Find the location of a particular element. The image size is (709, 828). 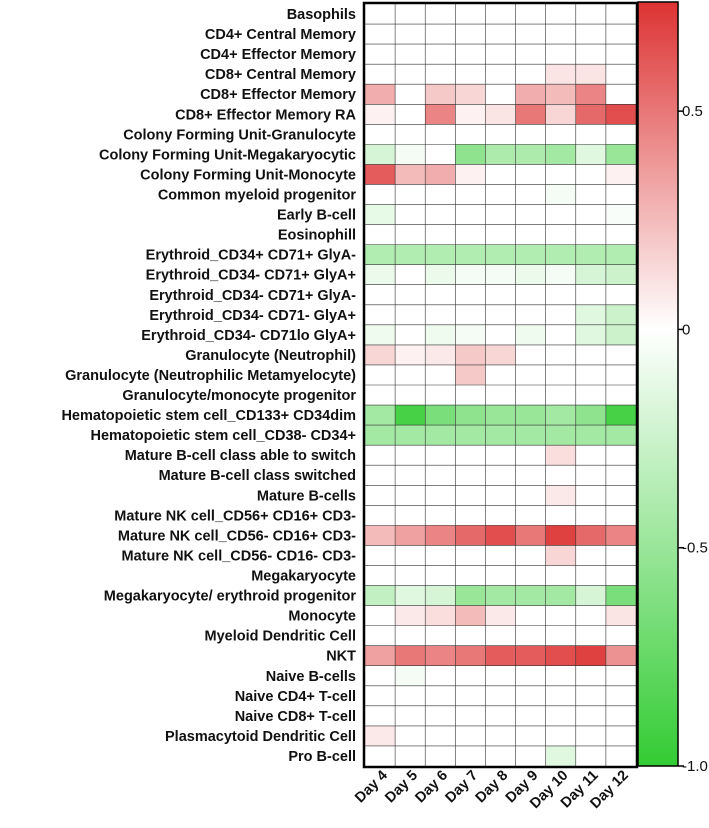

row-label: Colony Forming Unit-Granulocyte is located at coordinates (239, 135).